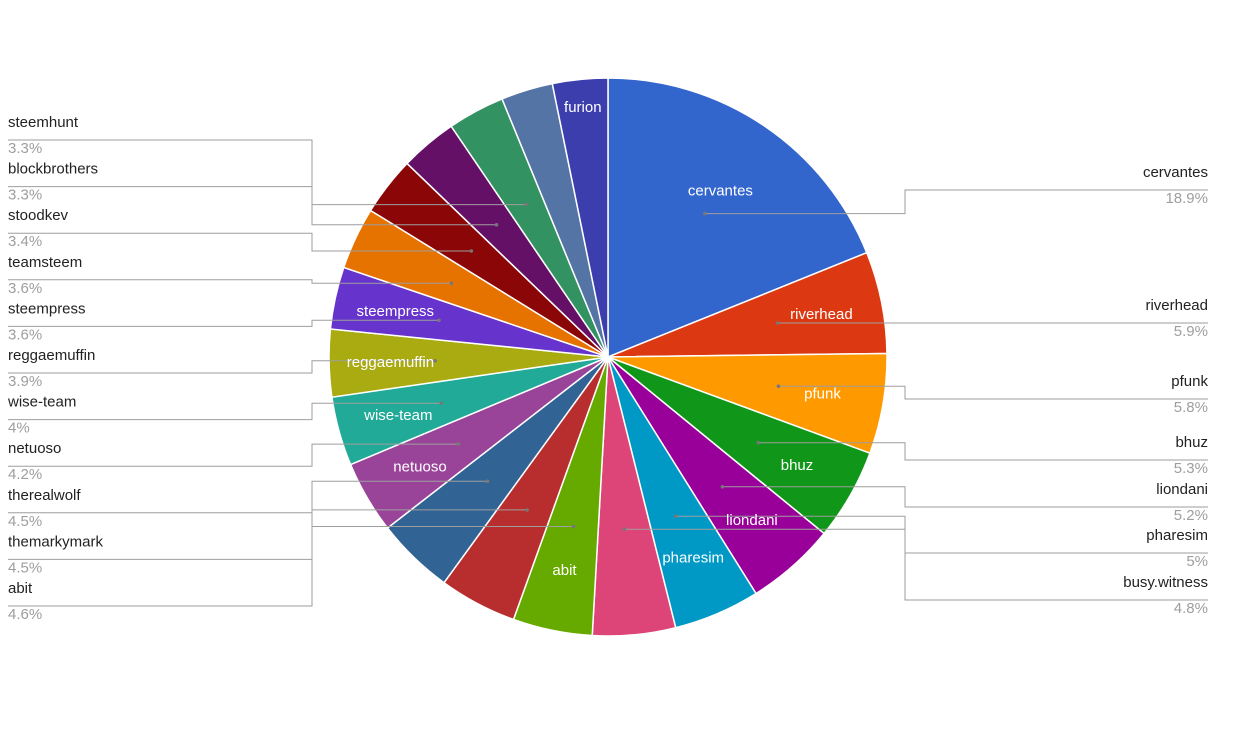 This screenshot has width=1250, height=755. Describe the element at coordinates (41, 402) in the screenshot. I see `legend-name-wise-team: wise-team` at that location.